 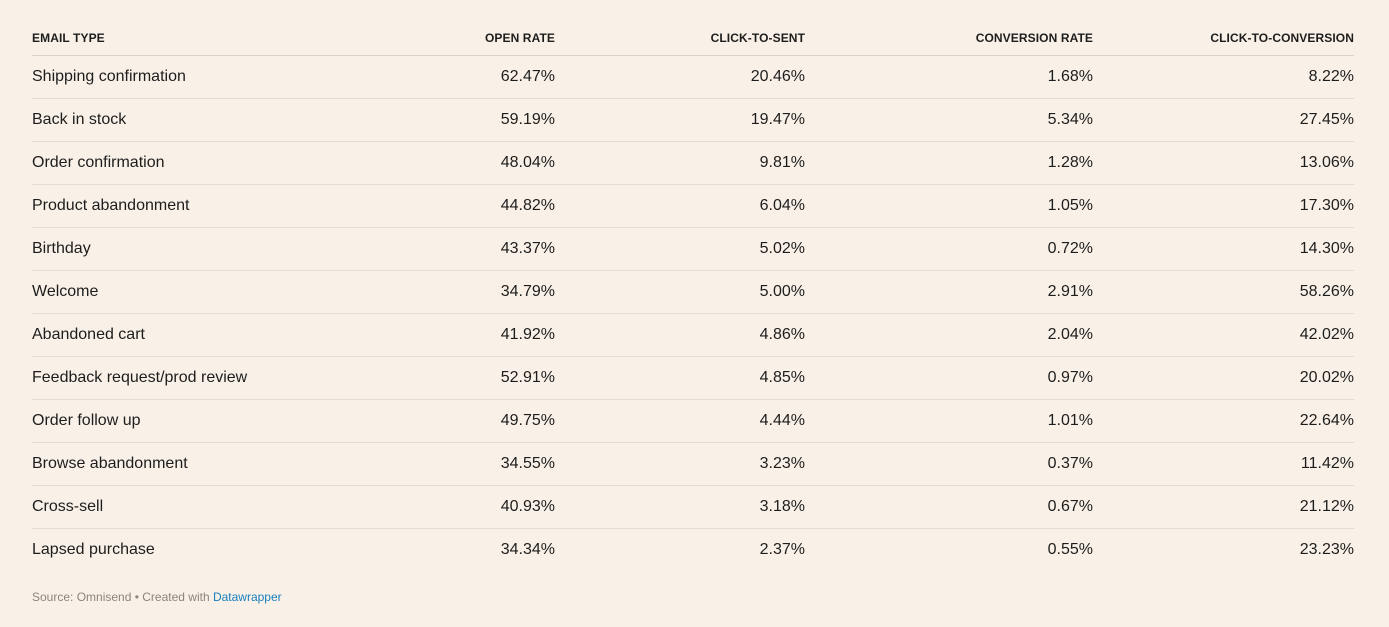 I want to click on cell-click-to-sent: 3.18%, so click(x=680, y=507).